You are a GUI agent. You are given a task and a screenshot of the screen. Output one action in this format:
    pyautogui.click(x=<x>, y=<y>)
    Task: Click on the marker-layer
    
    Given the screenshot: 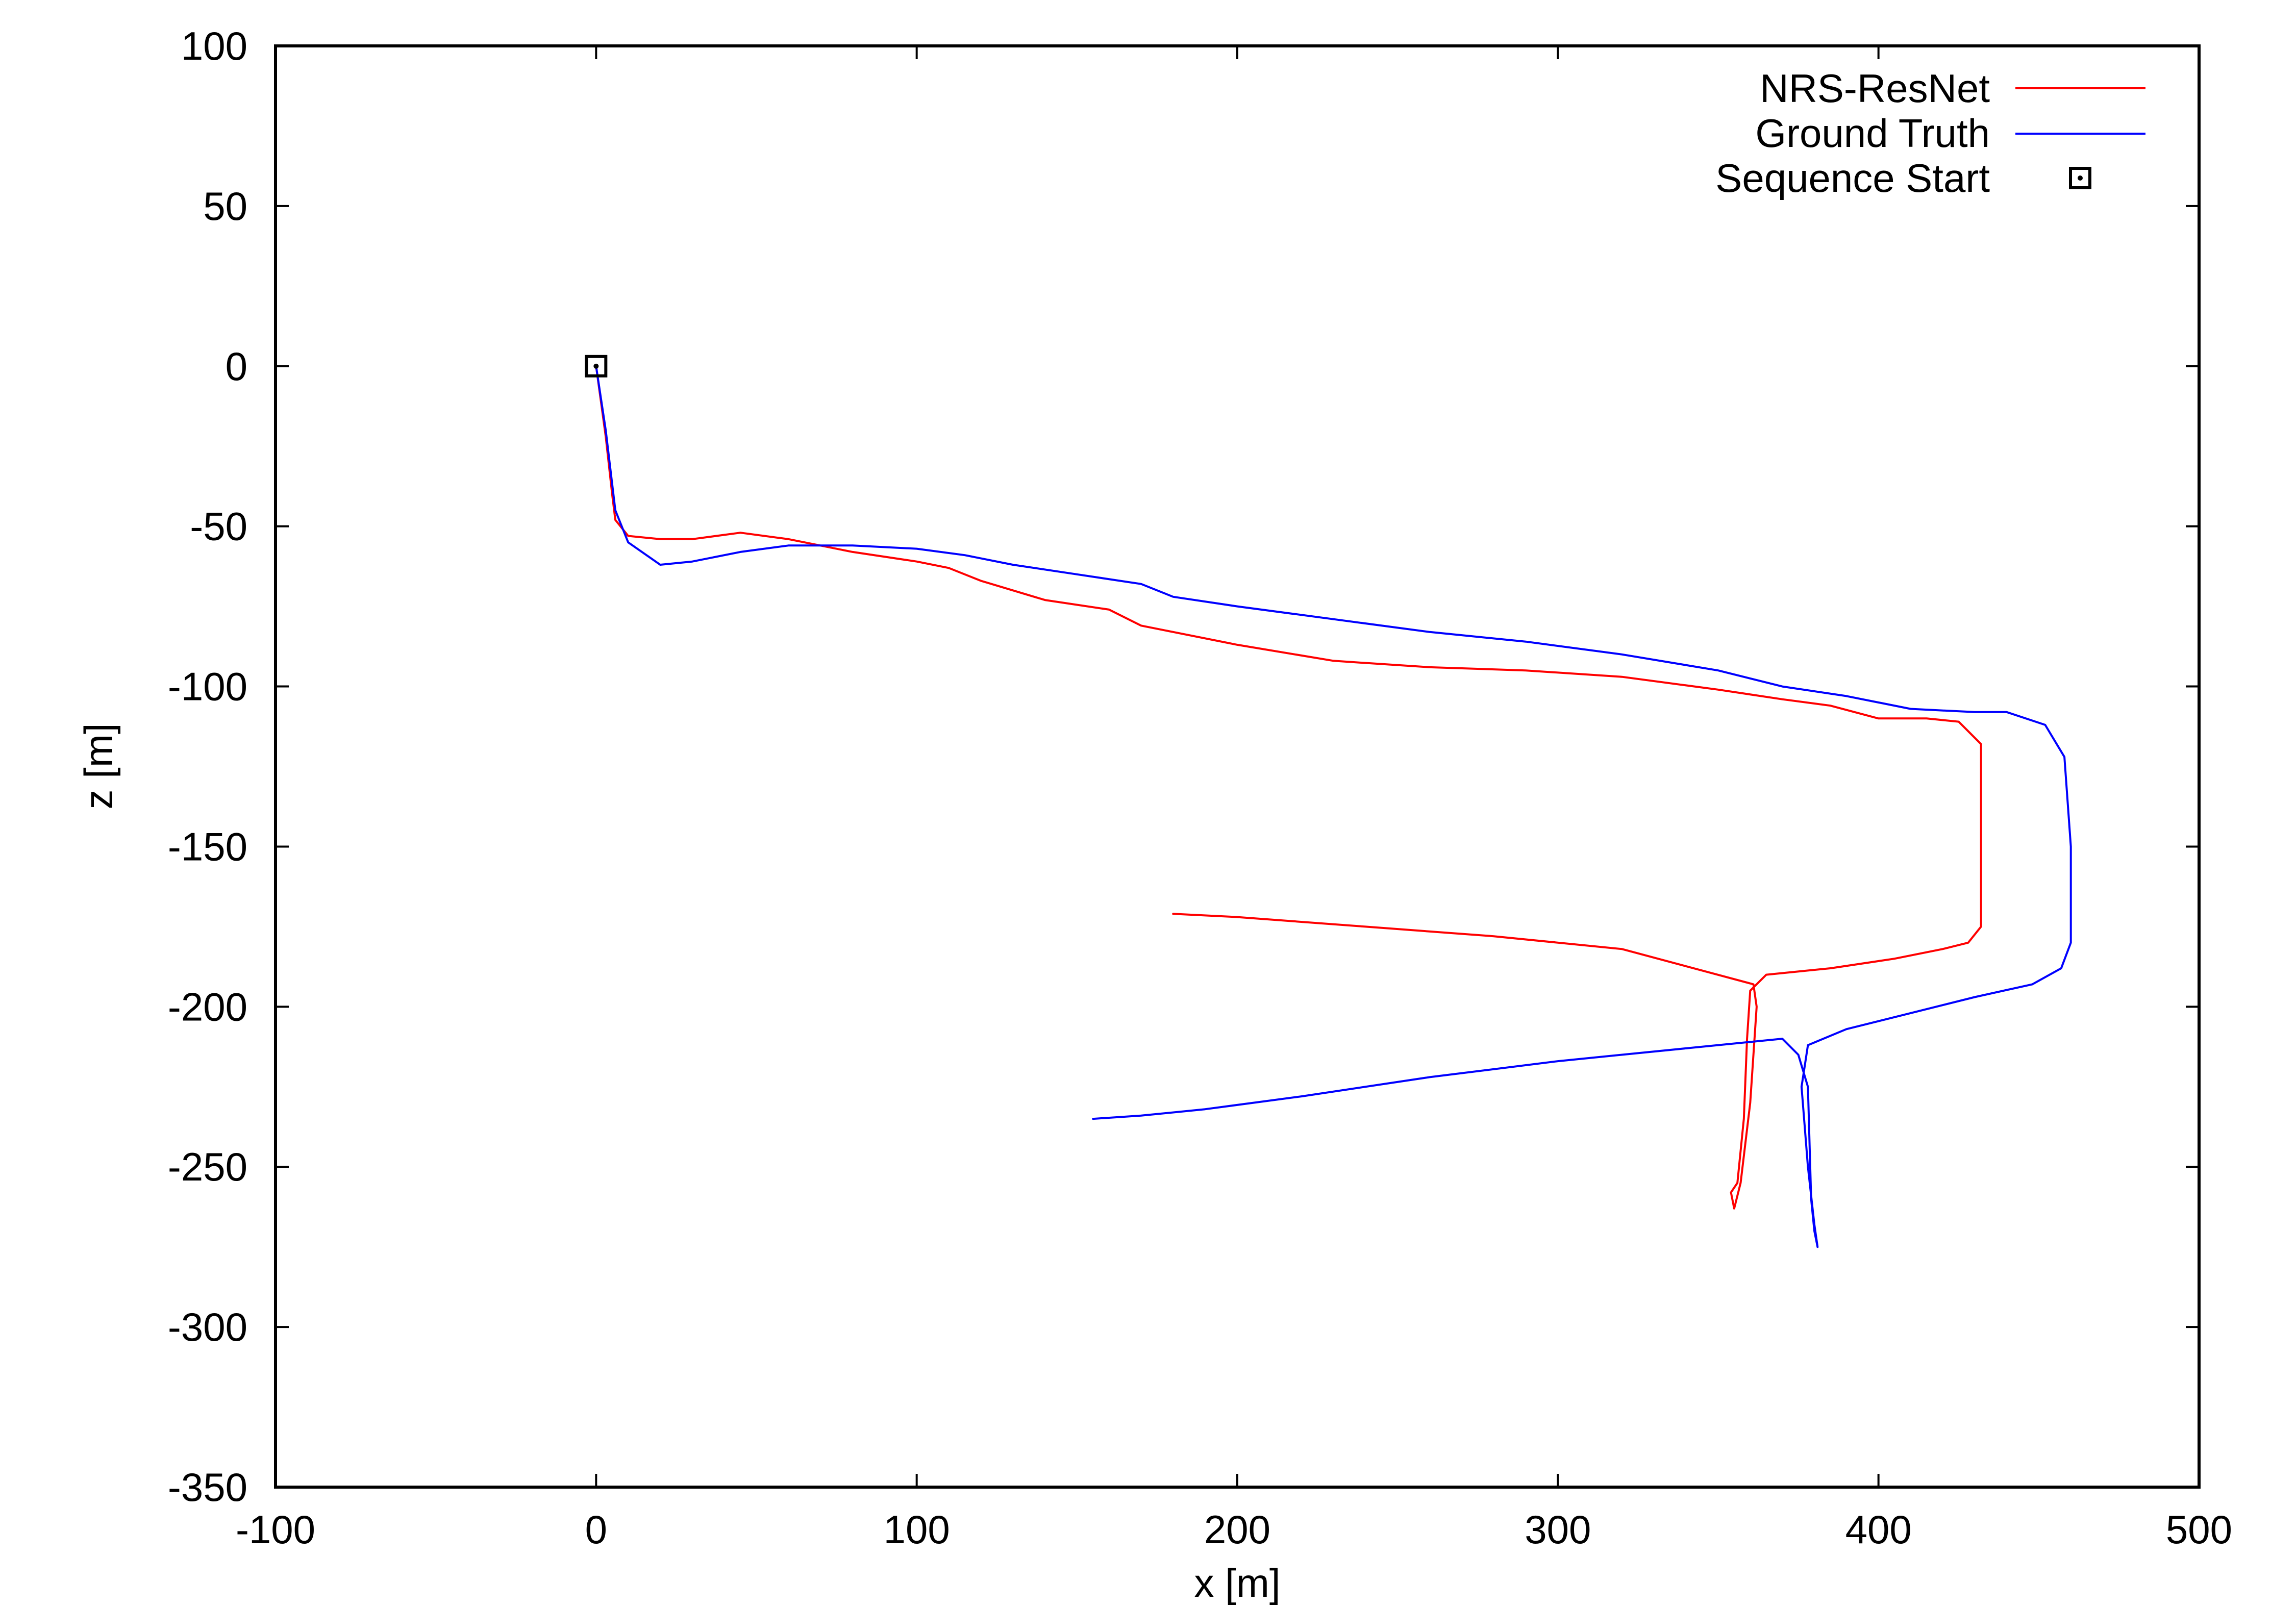 What is the action you would take?
    pyautogui.click(x=596, y=366)
    